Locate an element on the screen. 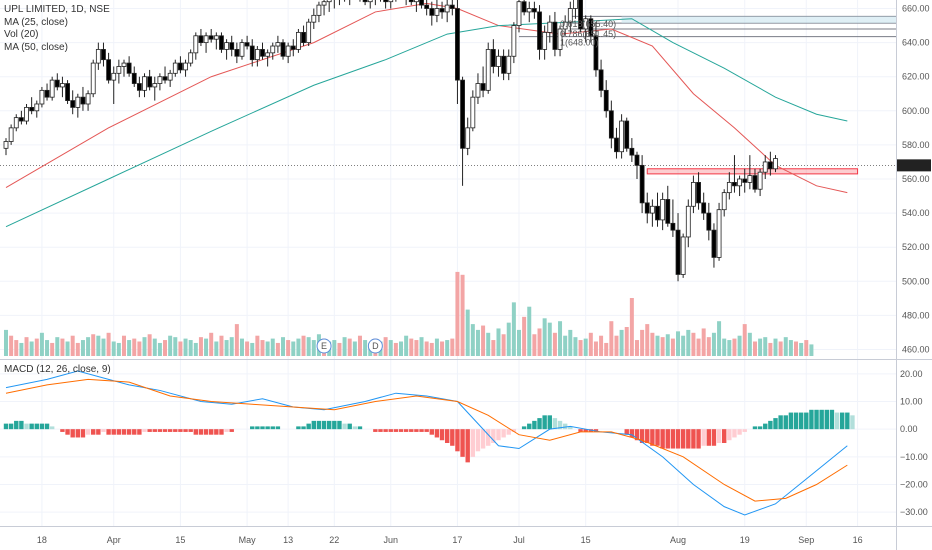  time-tick-label: 18 is located at coordinates (42, 540).